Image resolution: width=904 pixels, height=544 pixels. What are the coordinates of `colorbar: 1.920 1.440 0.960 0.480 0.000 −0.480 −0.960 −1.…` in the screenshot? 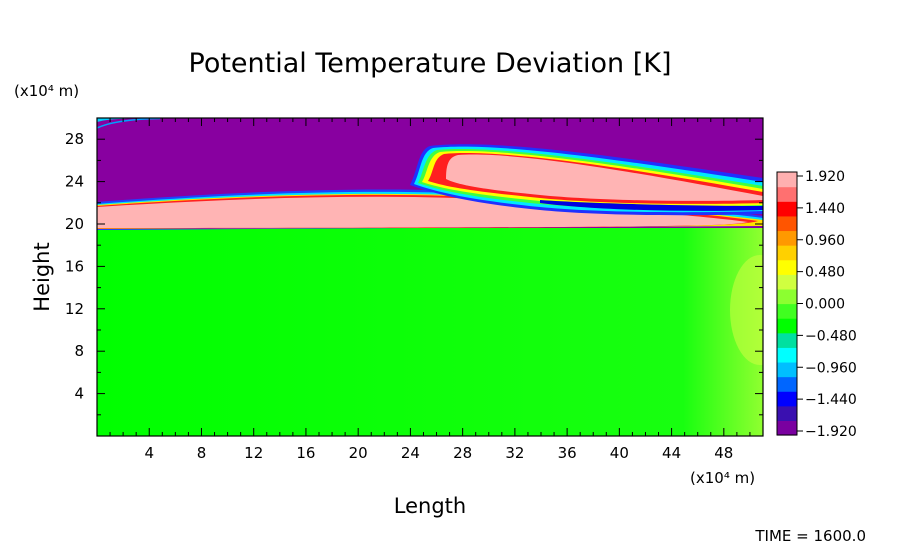 It's located at (817, 304).